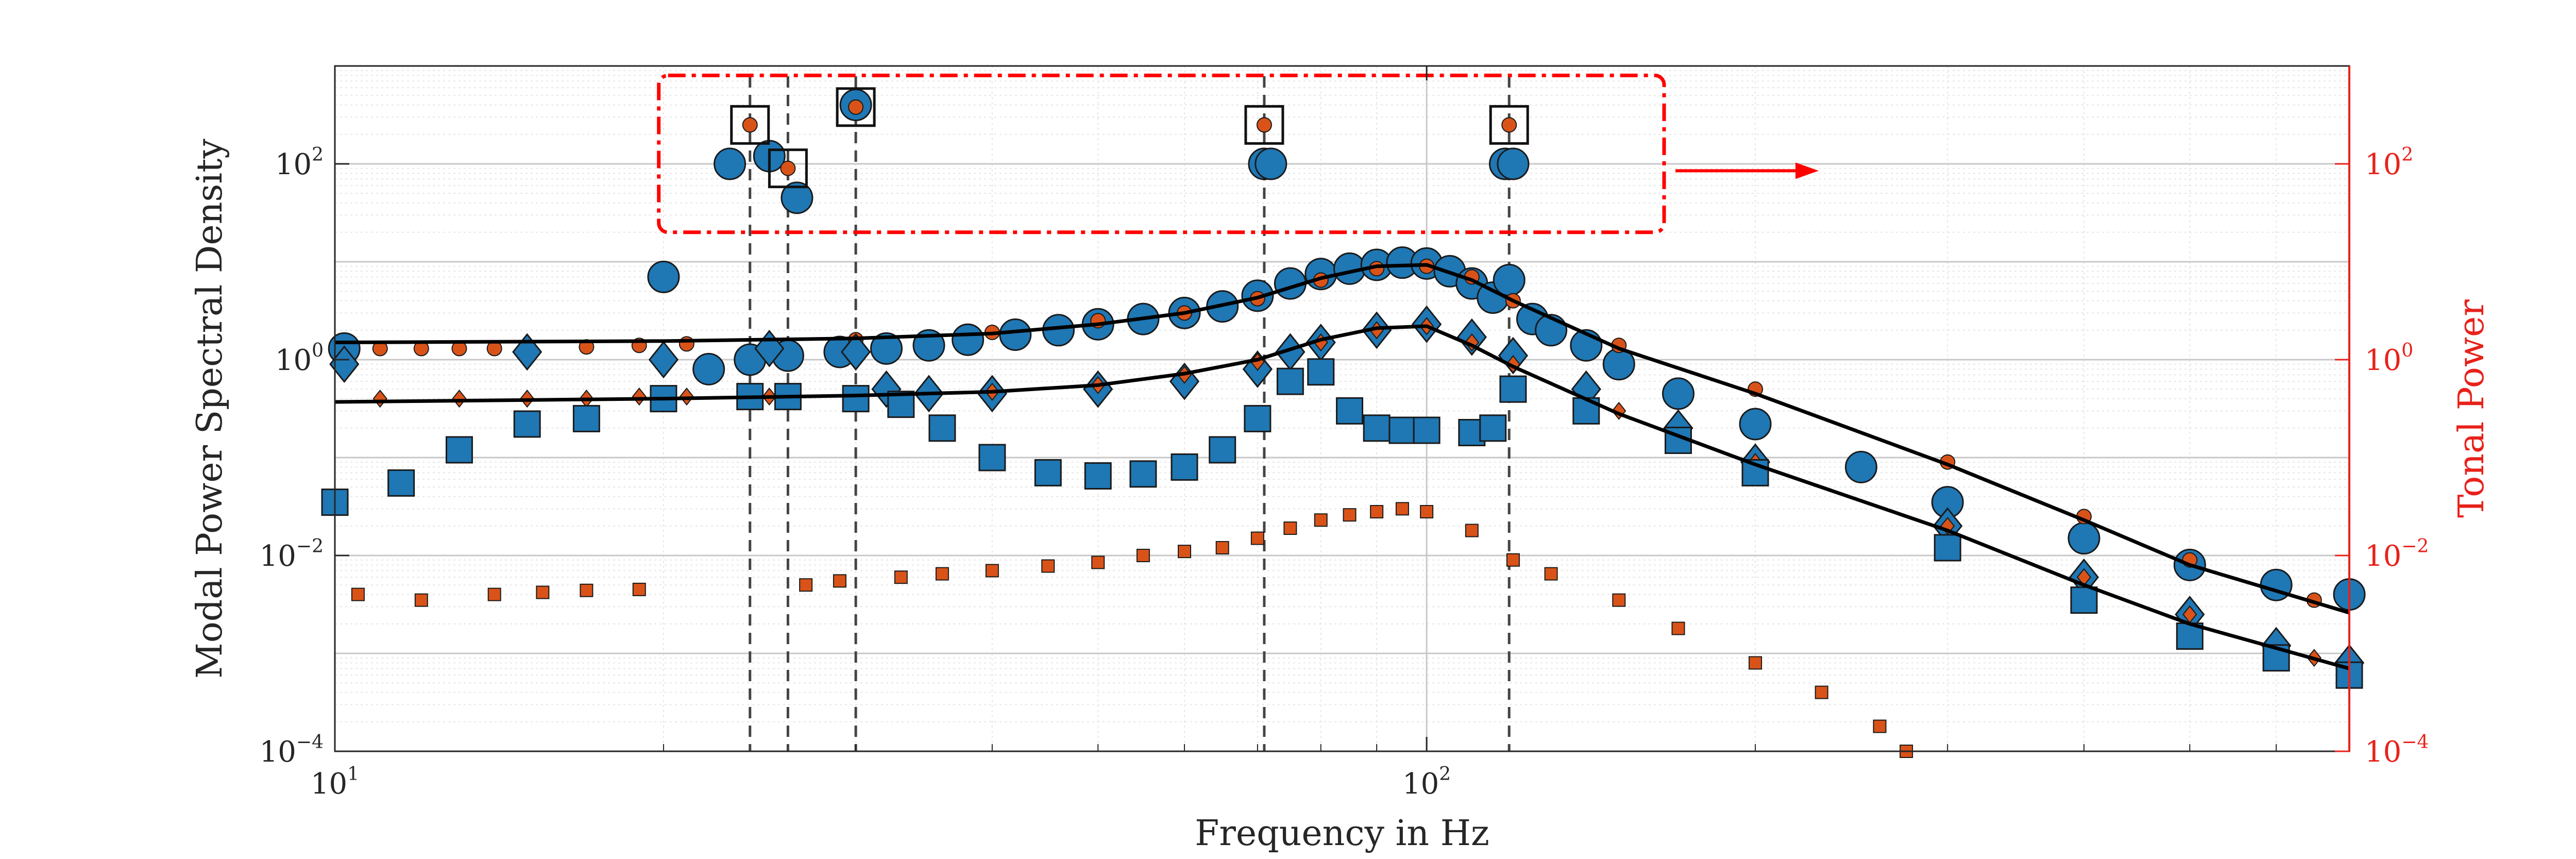  Describe the element at coordinates (2397, 554) in the screenshot. I see `y-right-tick-label: 10⁻²` at that location.